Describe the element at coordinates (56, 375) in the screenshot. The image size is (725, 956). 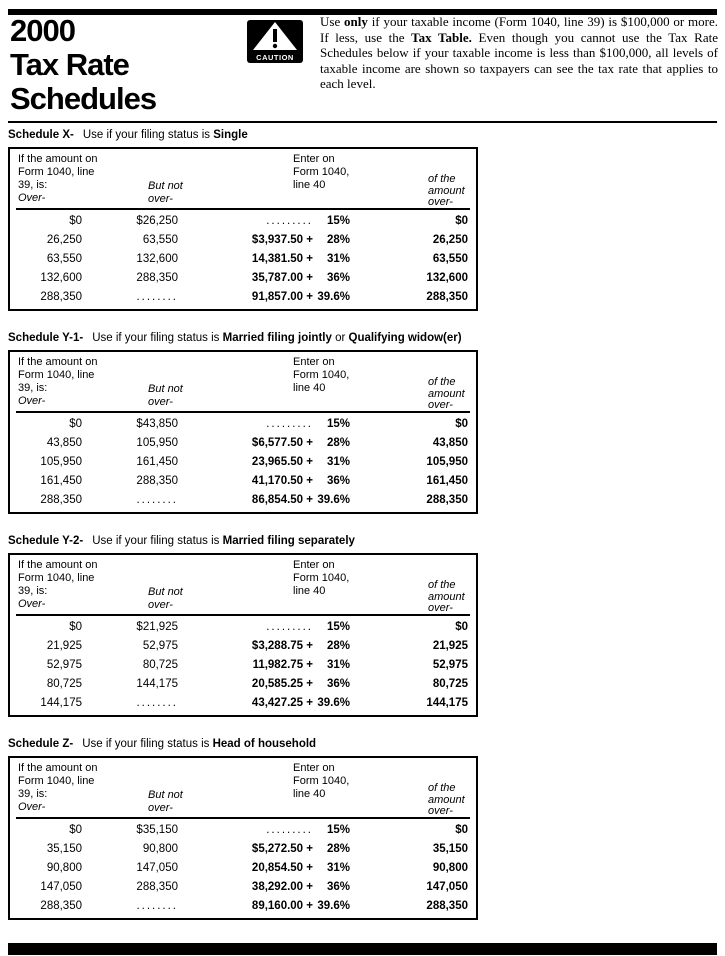
I see `header-text: Form 1040, line` at that location.